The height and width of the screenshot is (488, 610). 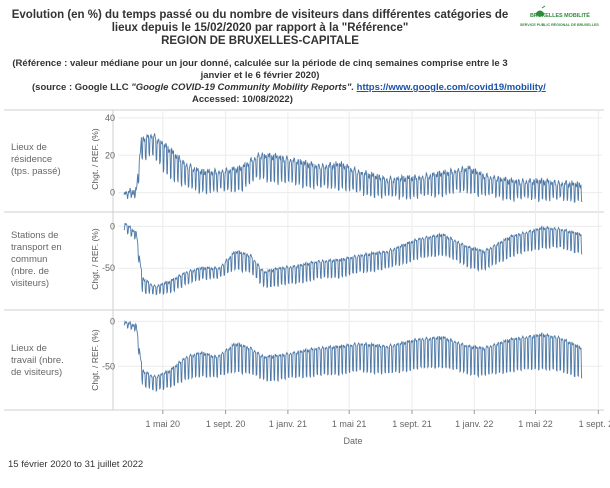 What do you see at coordinates (36, 372) in the screenshot?
I see `row-label-line: de visiteurs)` at bounding box center [36, 372].